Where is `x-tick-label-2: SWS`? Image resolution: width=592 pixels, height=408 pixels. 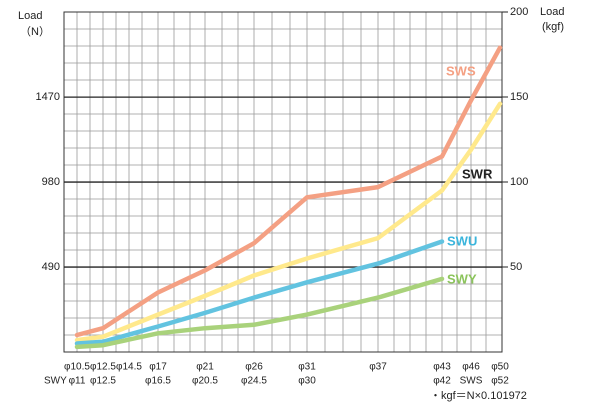
x-tick-label-2: SWS is located at coordinates (471, 381).